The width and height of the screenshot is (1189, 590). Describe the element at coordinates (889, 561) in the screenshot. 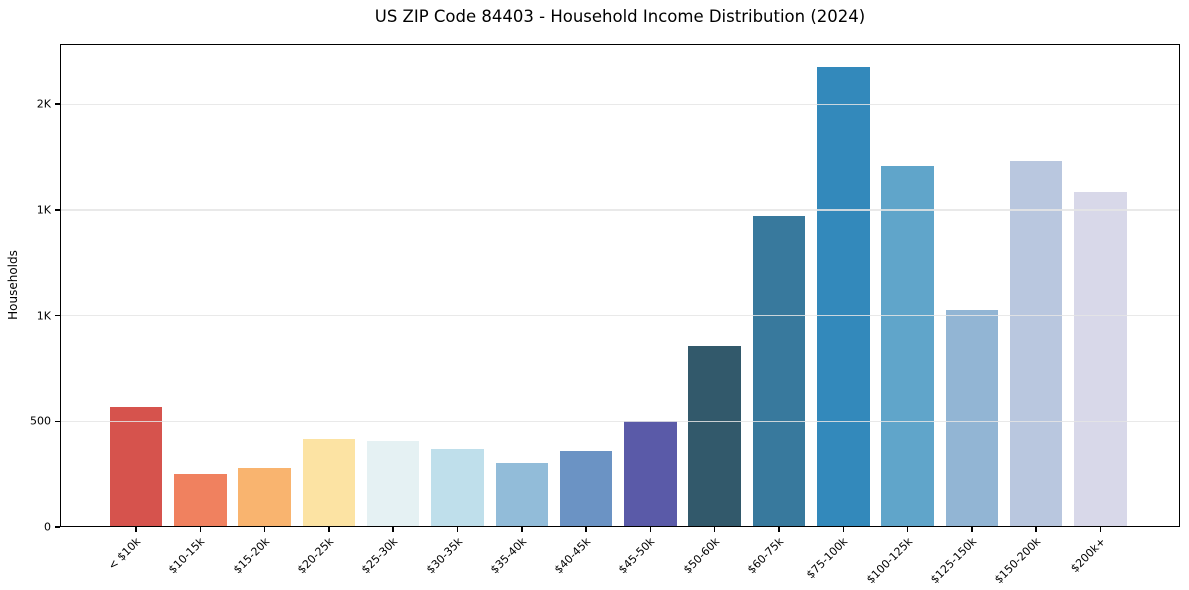

I see `x-tick-label: $100-125k` at that location.